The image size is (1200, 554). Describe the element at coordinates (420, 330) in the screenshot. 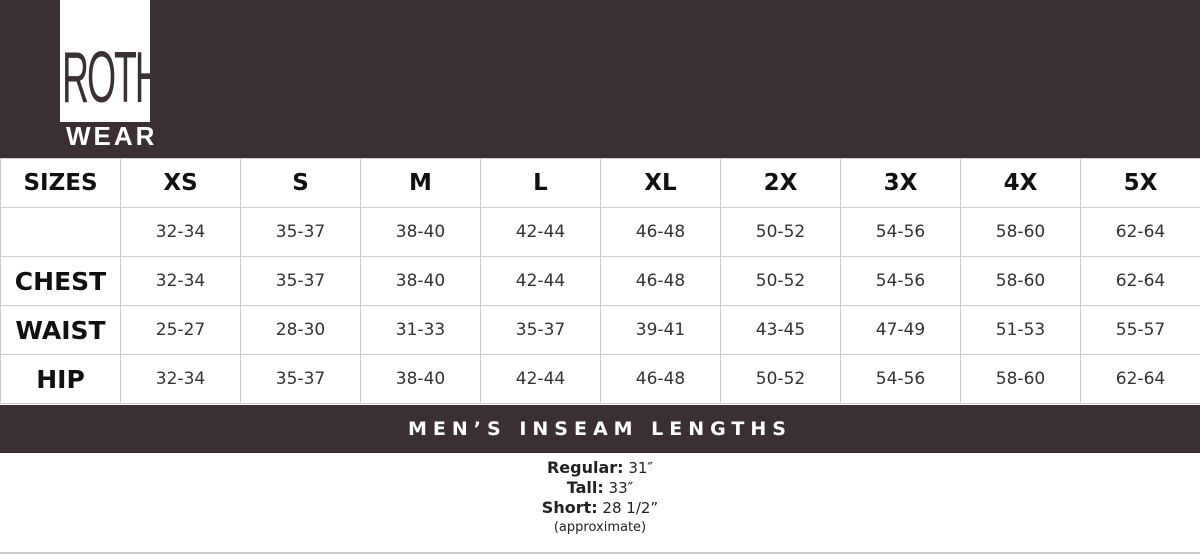

I see `measurement-cell: 31-33` at that location.